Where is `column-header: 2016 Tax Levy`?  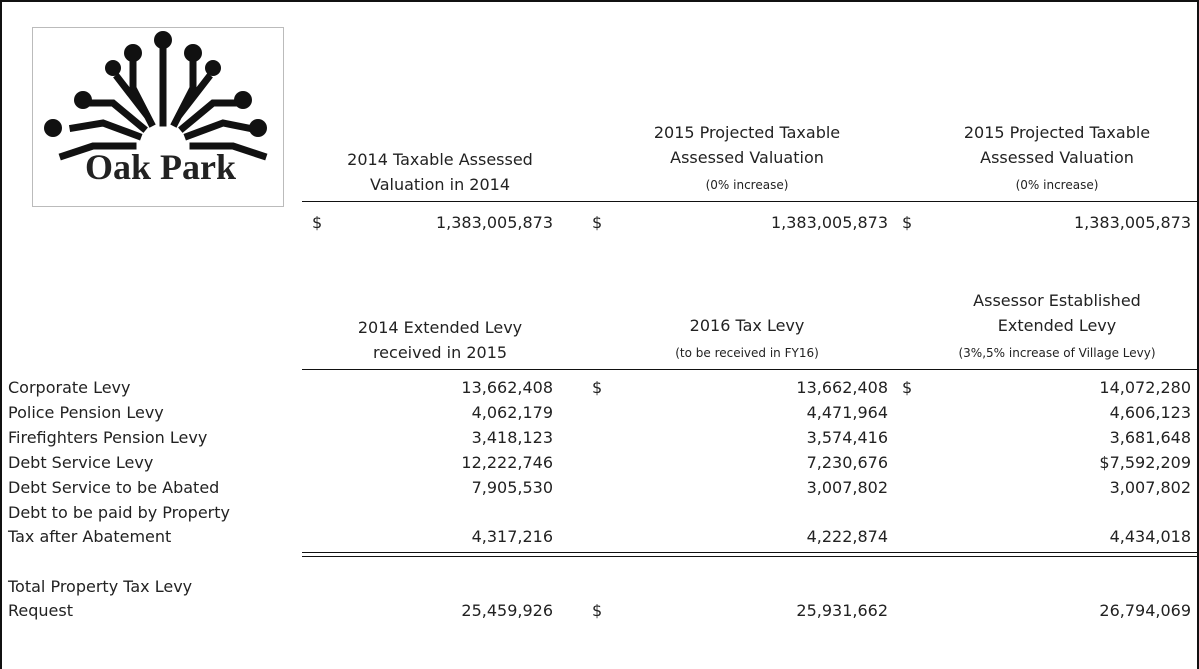
column-header: 2016 Tax Levy is located at coordinates (747, 325).